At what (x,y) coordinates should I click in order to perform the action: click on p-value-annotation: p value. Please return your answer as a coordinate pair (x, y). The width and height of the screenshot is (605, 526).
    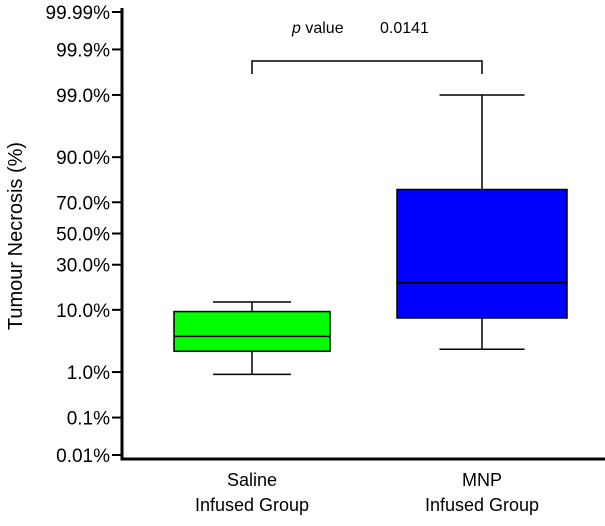
    Looking at the image, I should click on (317, 28).